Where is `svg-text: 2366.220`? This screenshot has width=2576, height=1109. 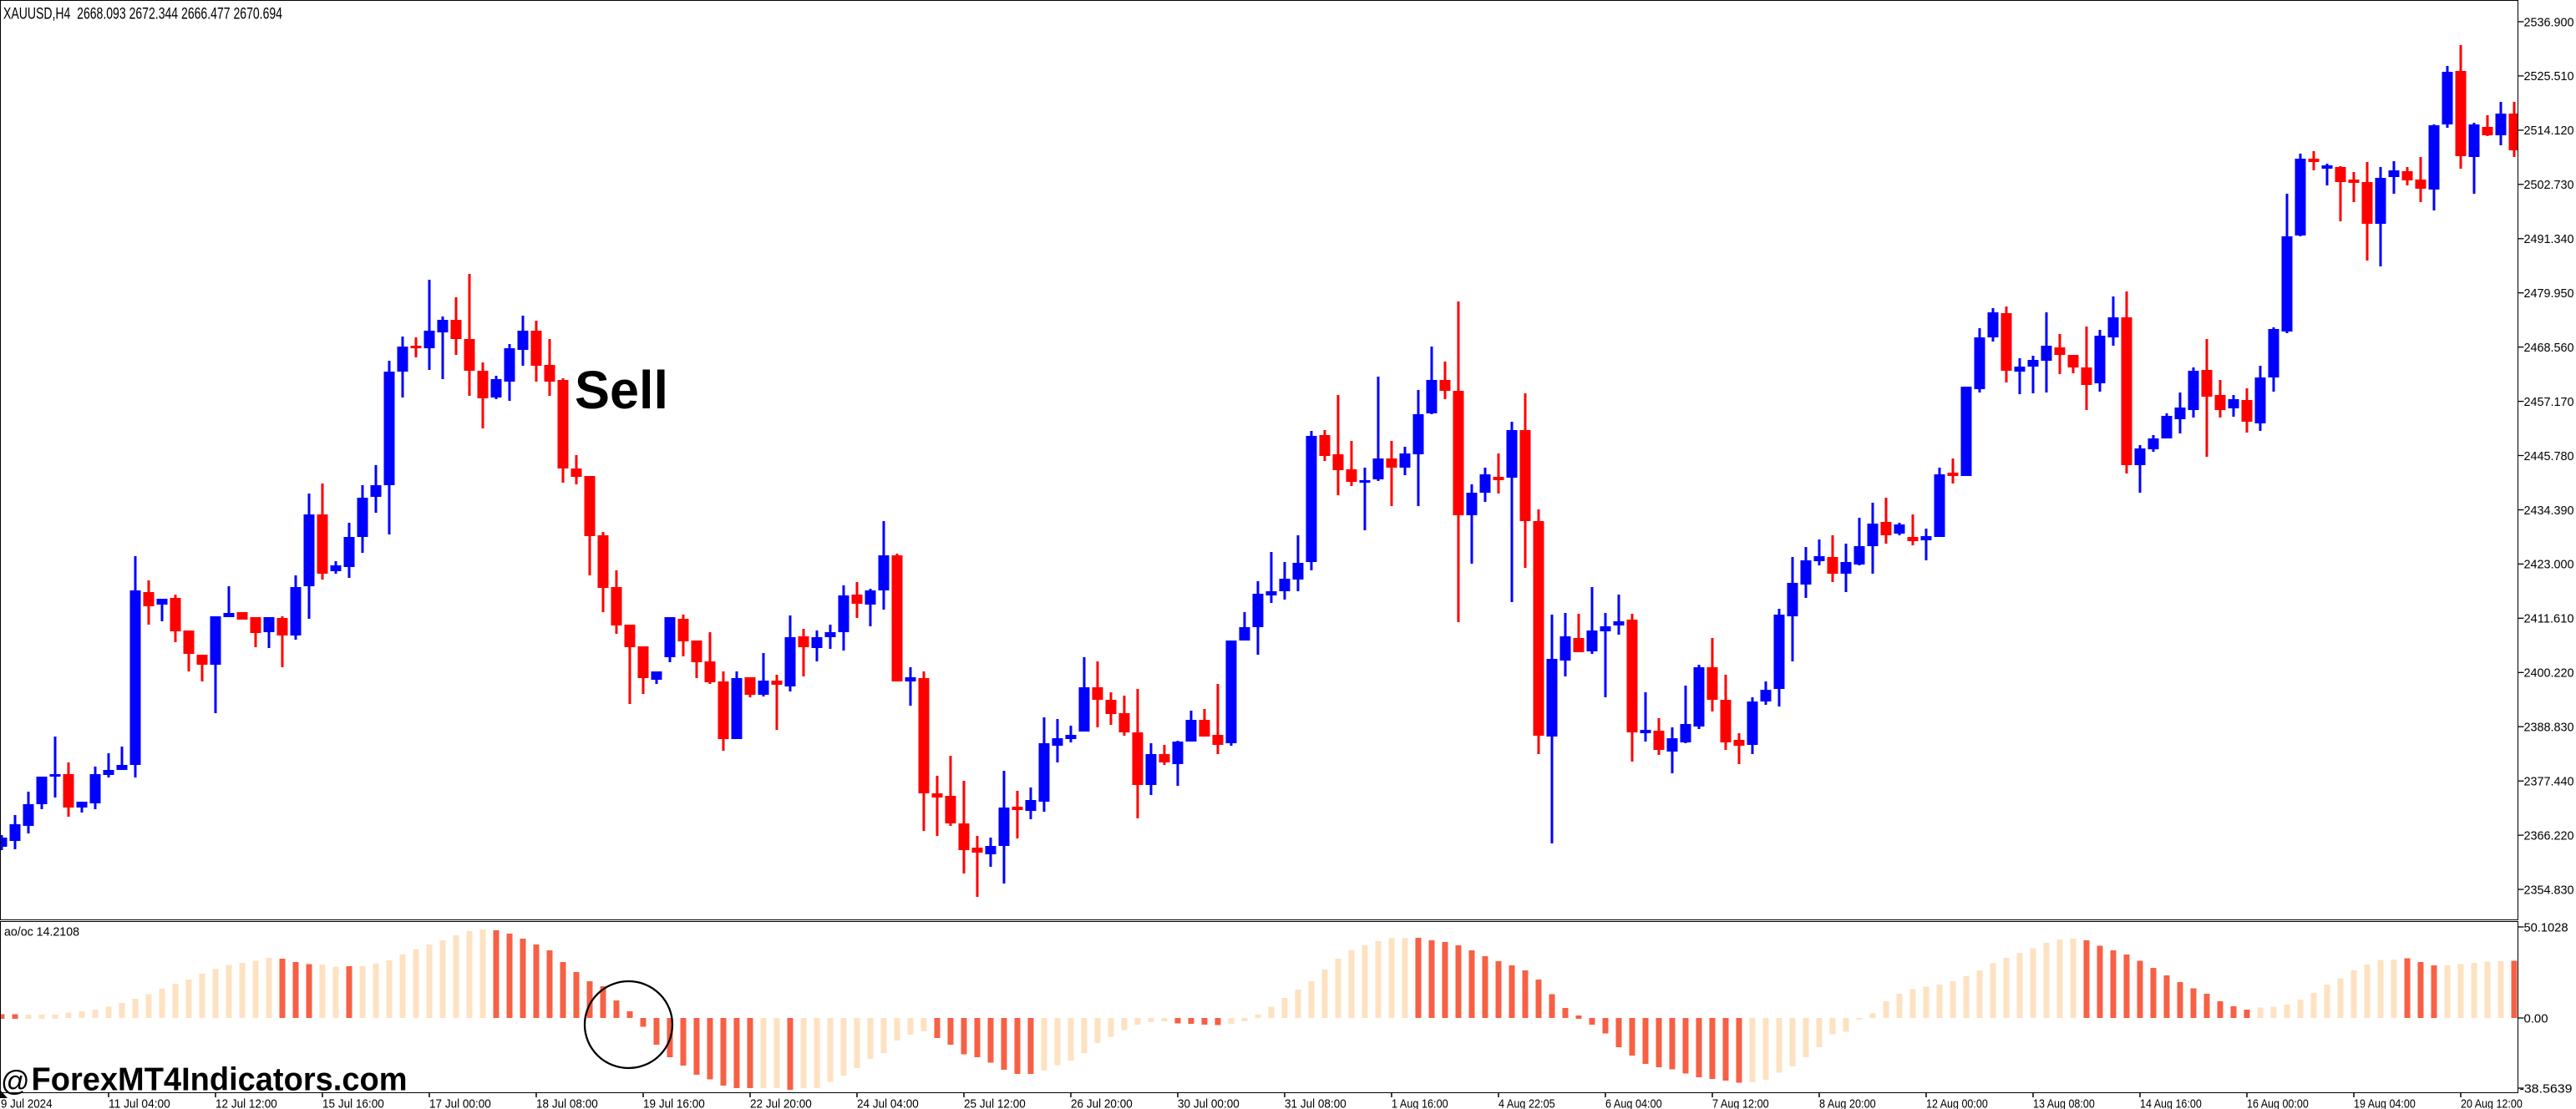 svg-text: 2366.220 is located at coordinates (2549, 836).